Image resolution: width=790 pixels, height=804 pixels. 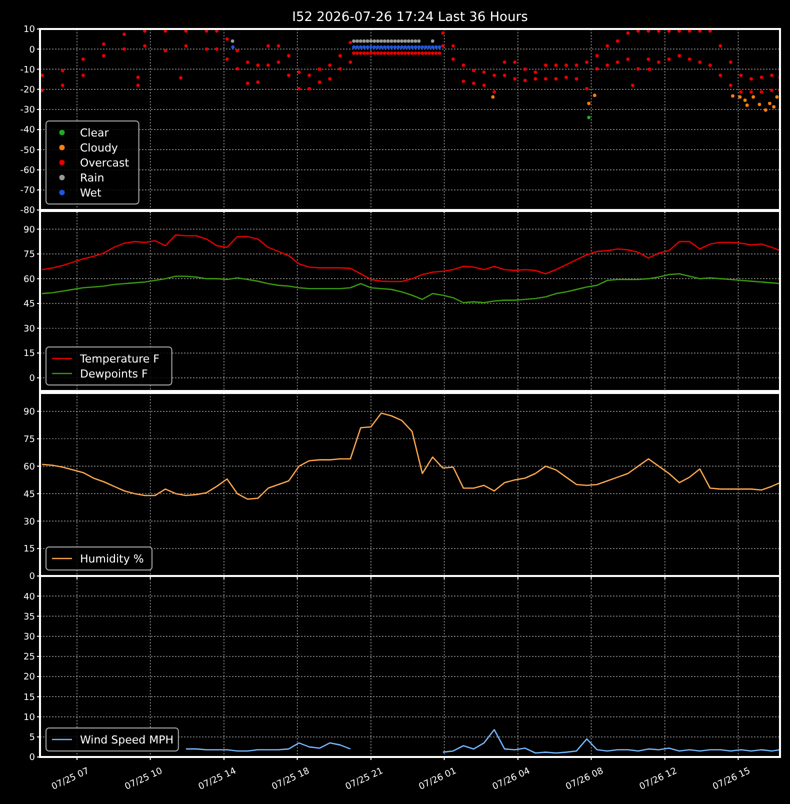 What do you see at coordinates (114, 373) in the screenshot?
I see `legend-label: Dewpoints F` at bounding box center [114, 373].